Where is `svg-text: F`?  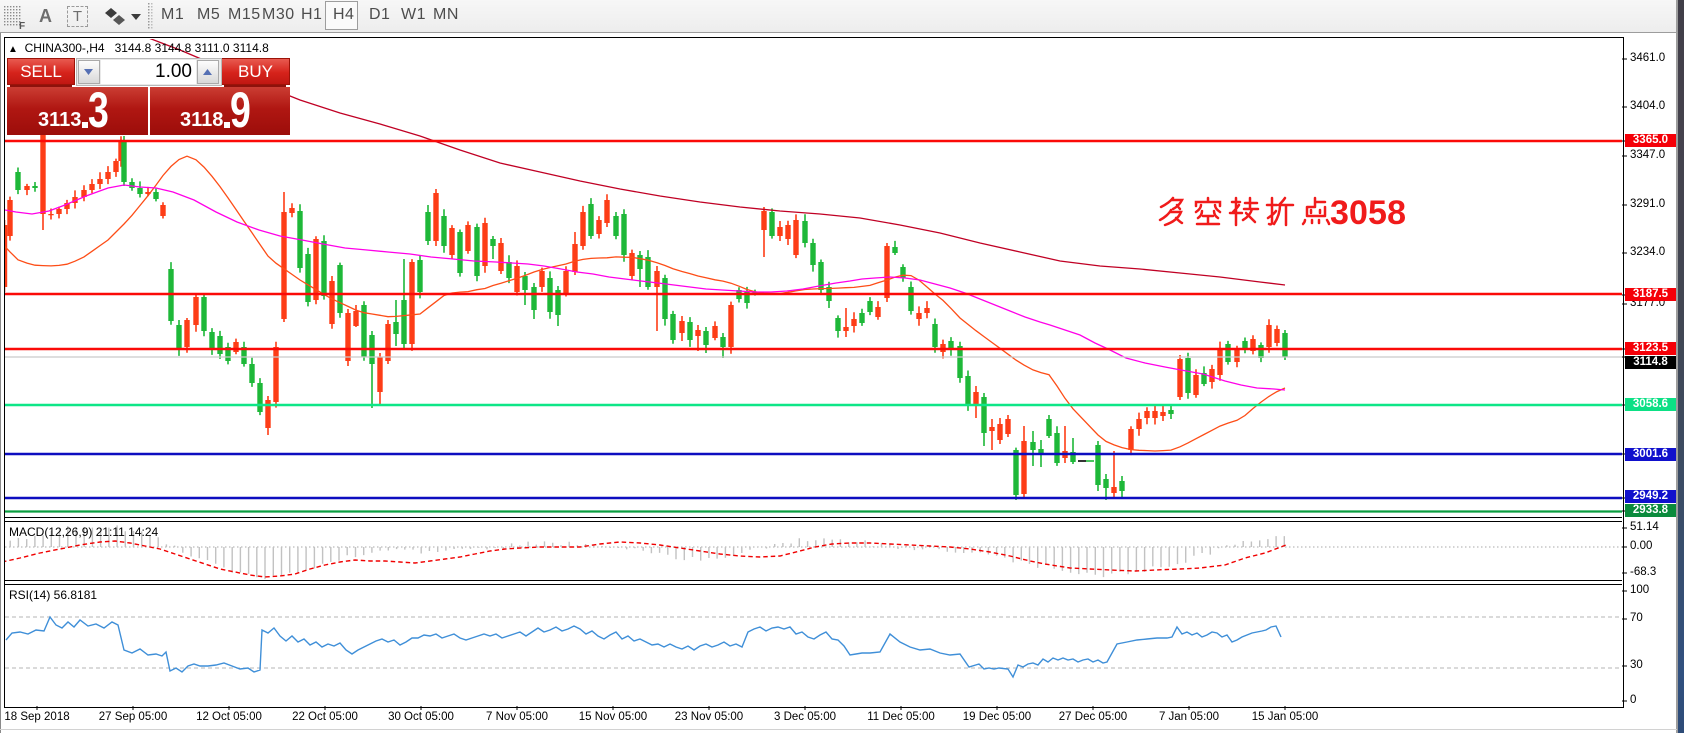
svg-text: F is located at coordinates (22, 26).